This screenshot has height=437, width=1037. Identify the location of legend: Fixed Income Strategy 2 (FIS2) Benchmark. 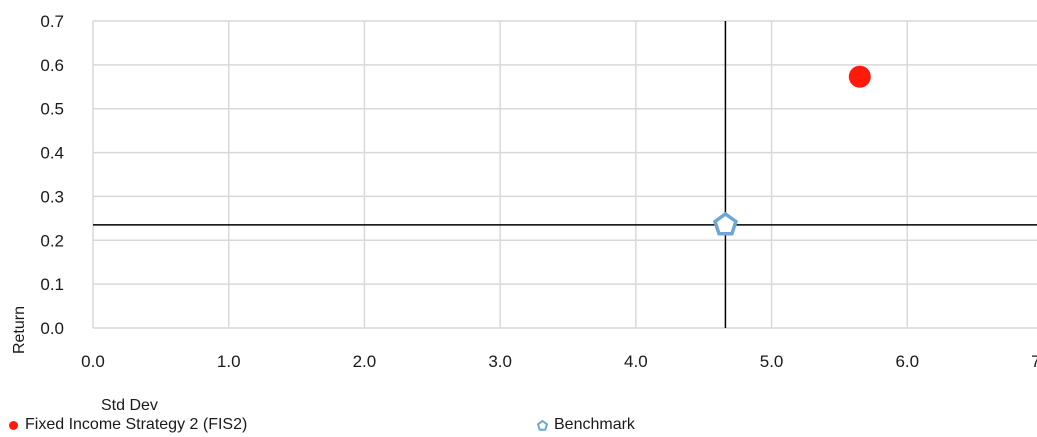
(518, 426).